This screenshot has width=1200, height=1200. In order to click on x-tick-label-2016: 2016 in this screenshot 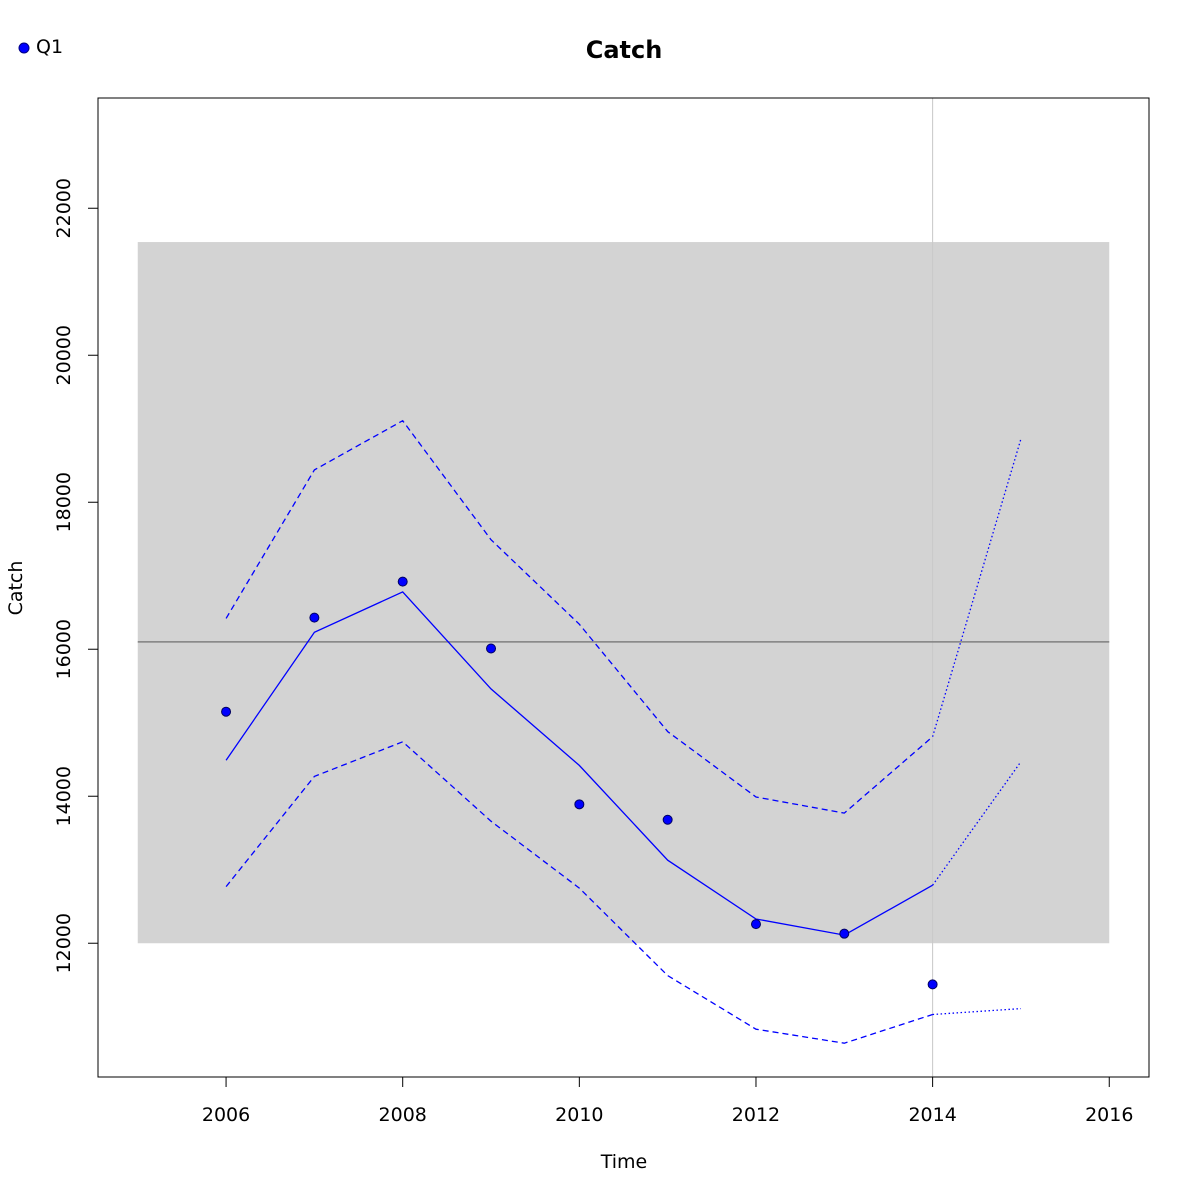, I will do `click(1109, 1115)`.